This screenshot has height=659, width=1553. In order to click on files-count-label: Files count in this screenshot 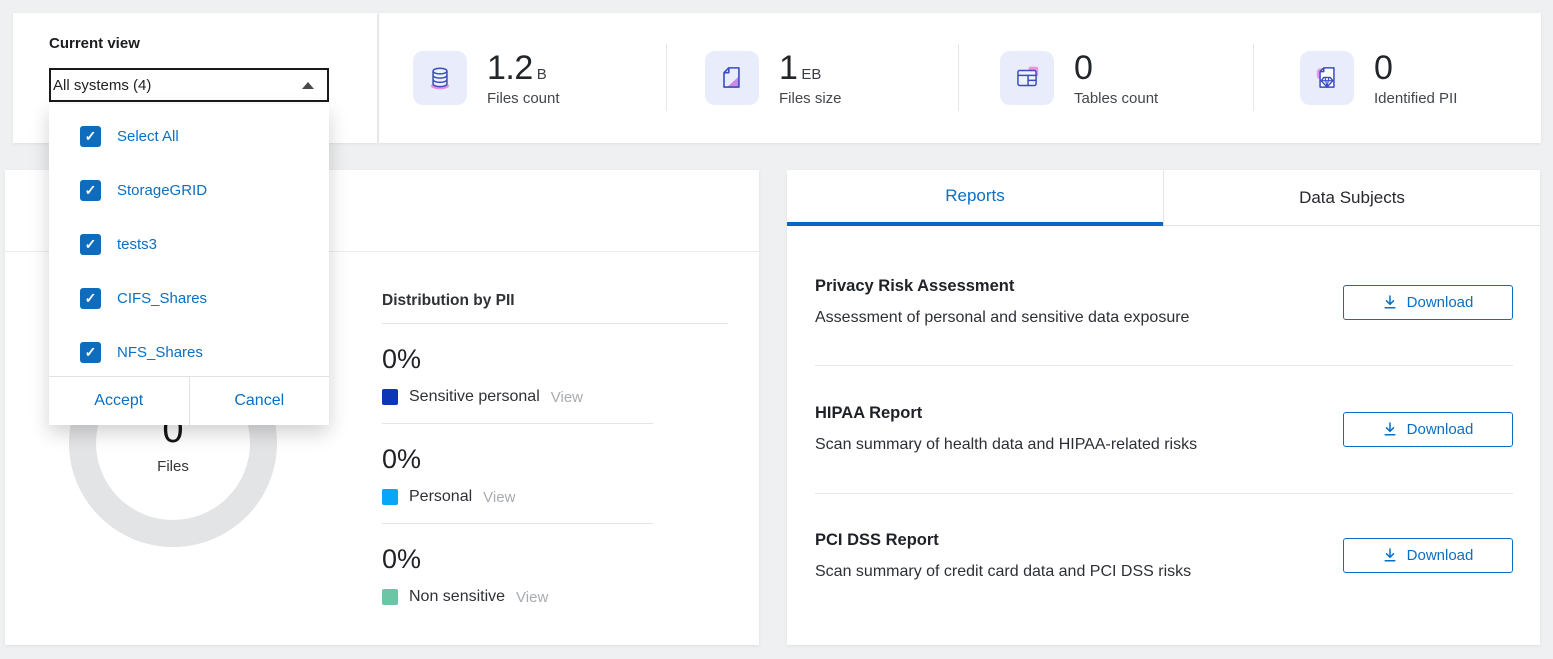, I will do `click(523, 98)`.